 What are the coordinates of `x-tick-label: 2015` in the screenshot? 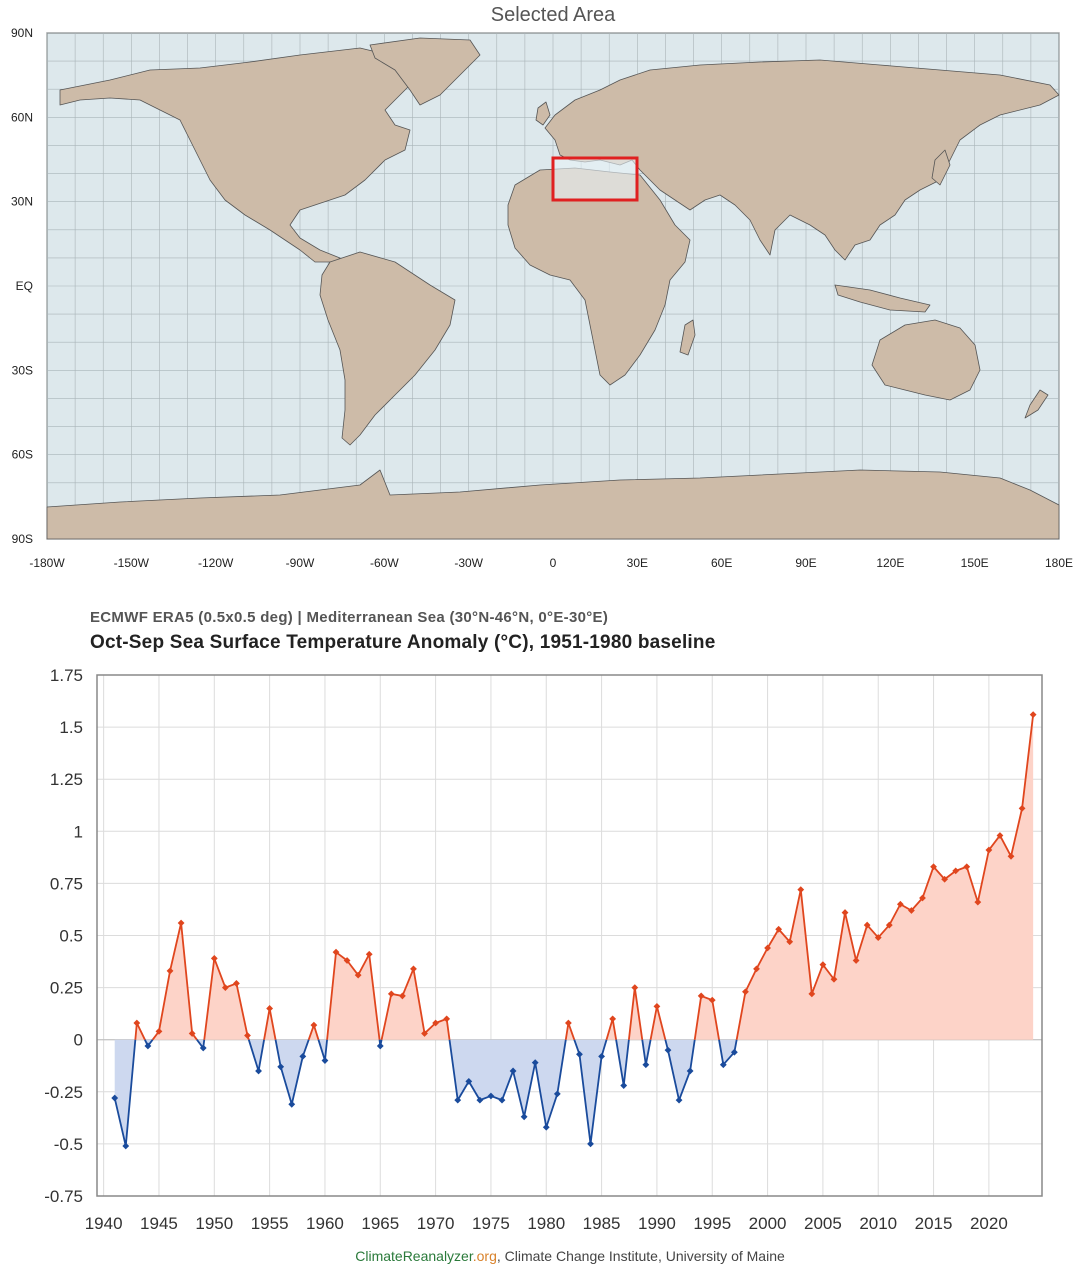 It's located at (934, 1223).